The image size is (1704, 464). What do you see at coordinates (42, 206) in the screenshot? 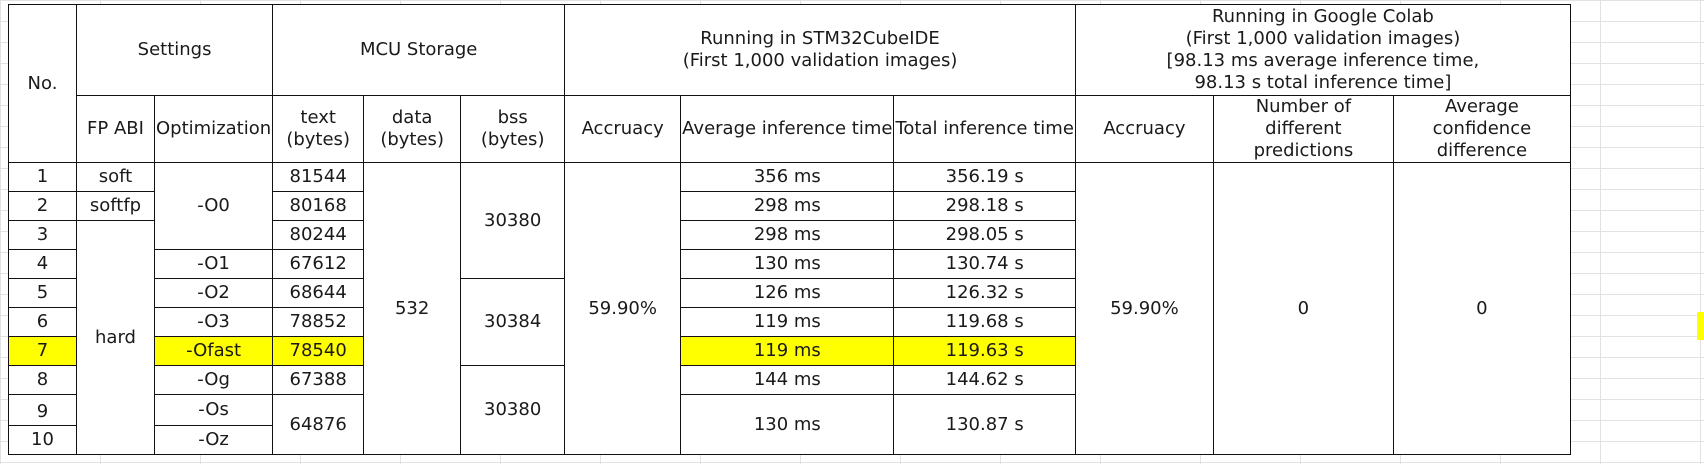
I see `row-no: 2` at bounding box center [42, 206].